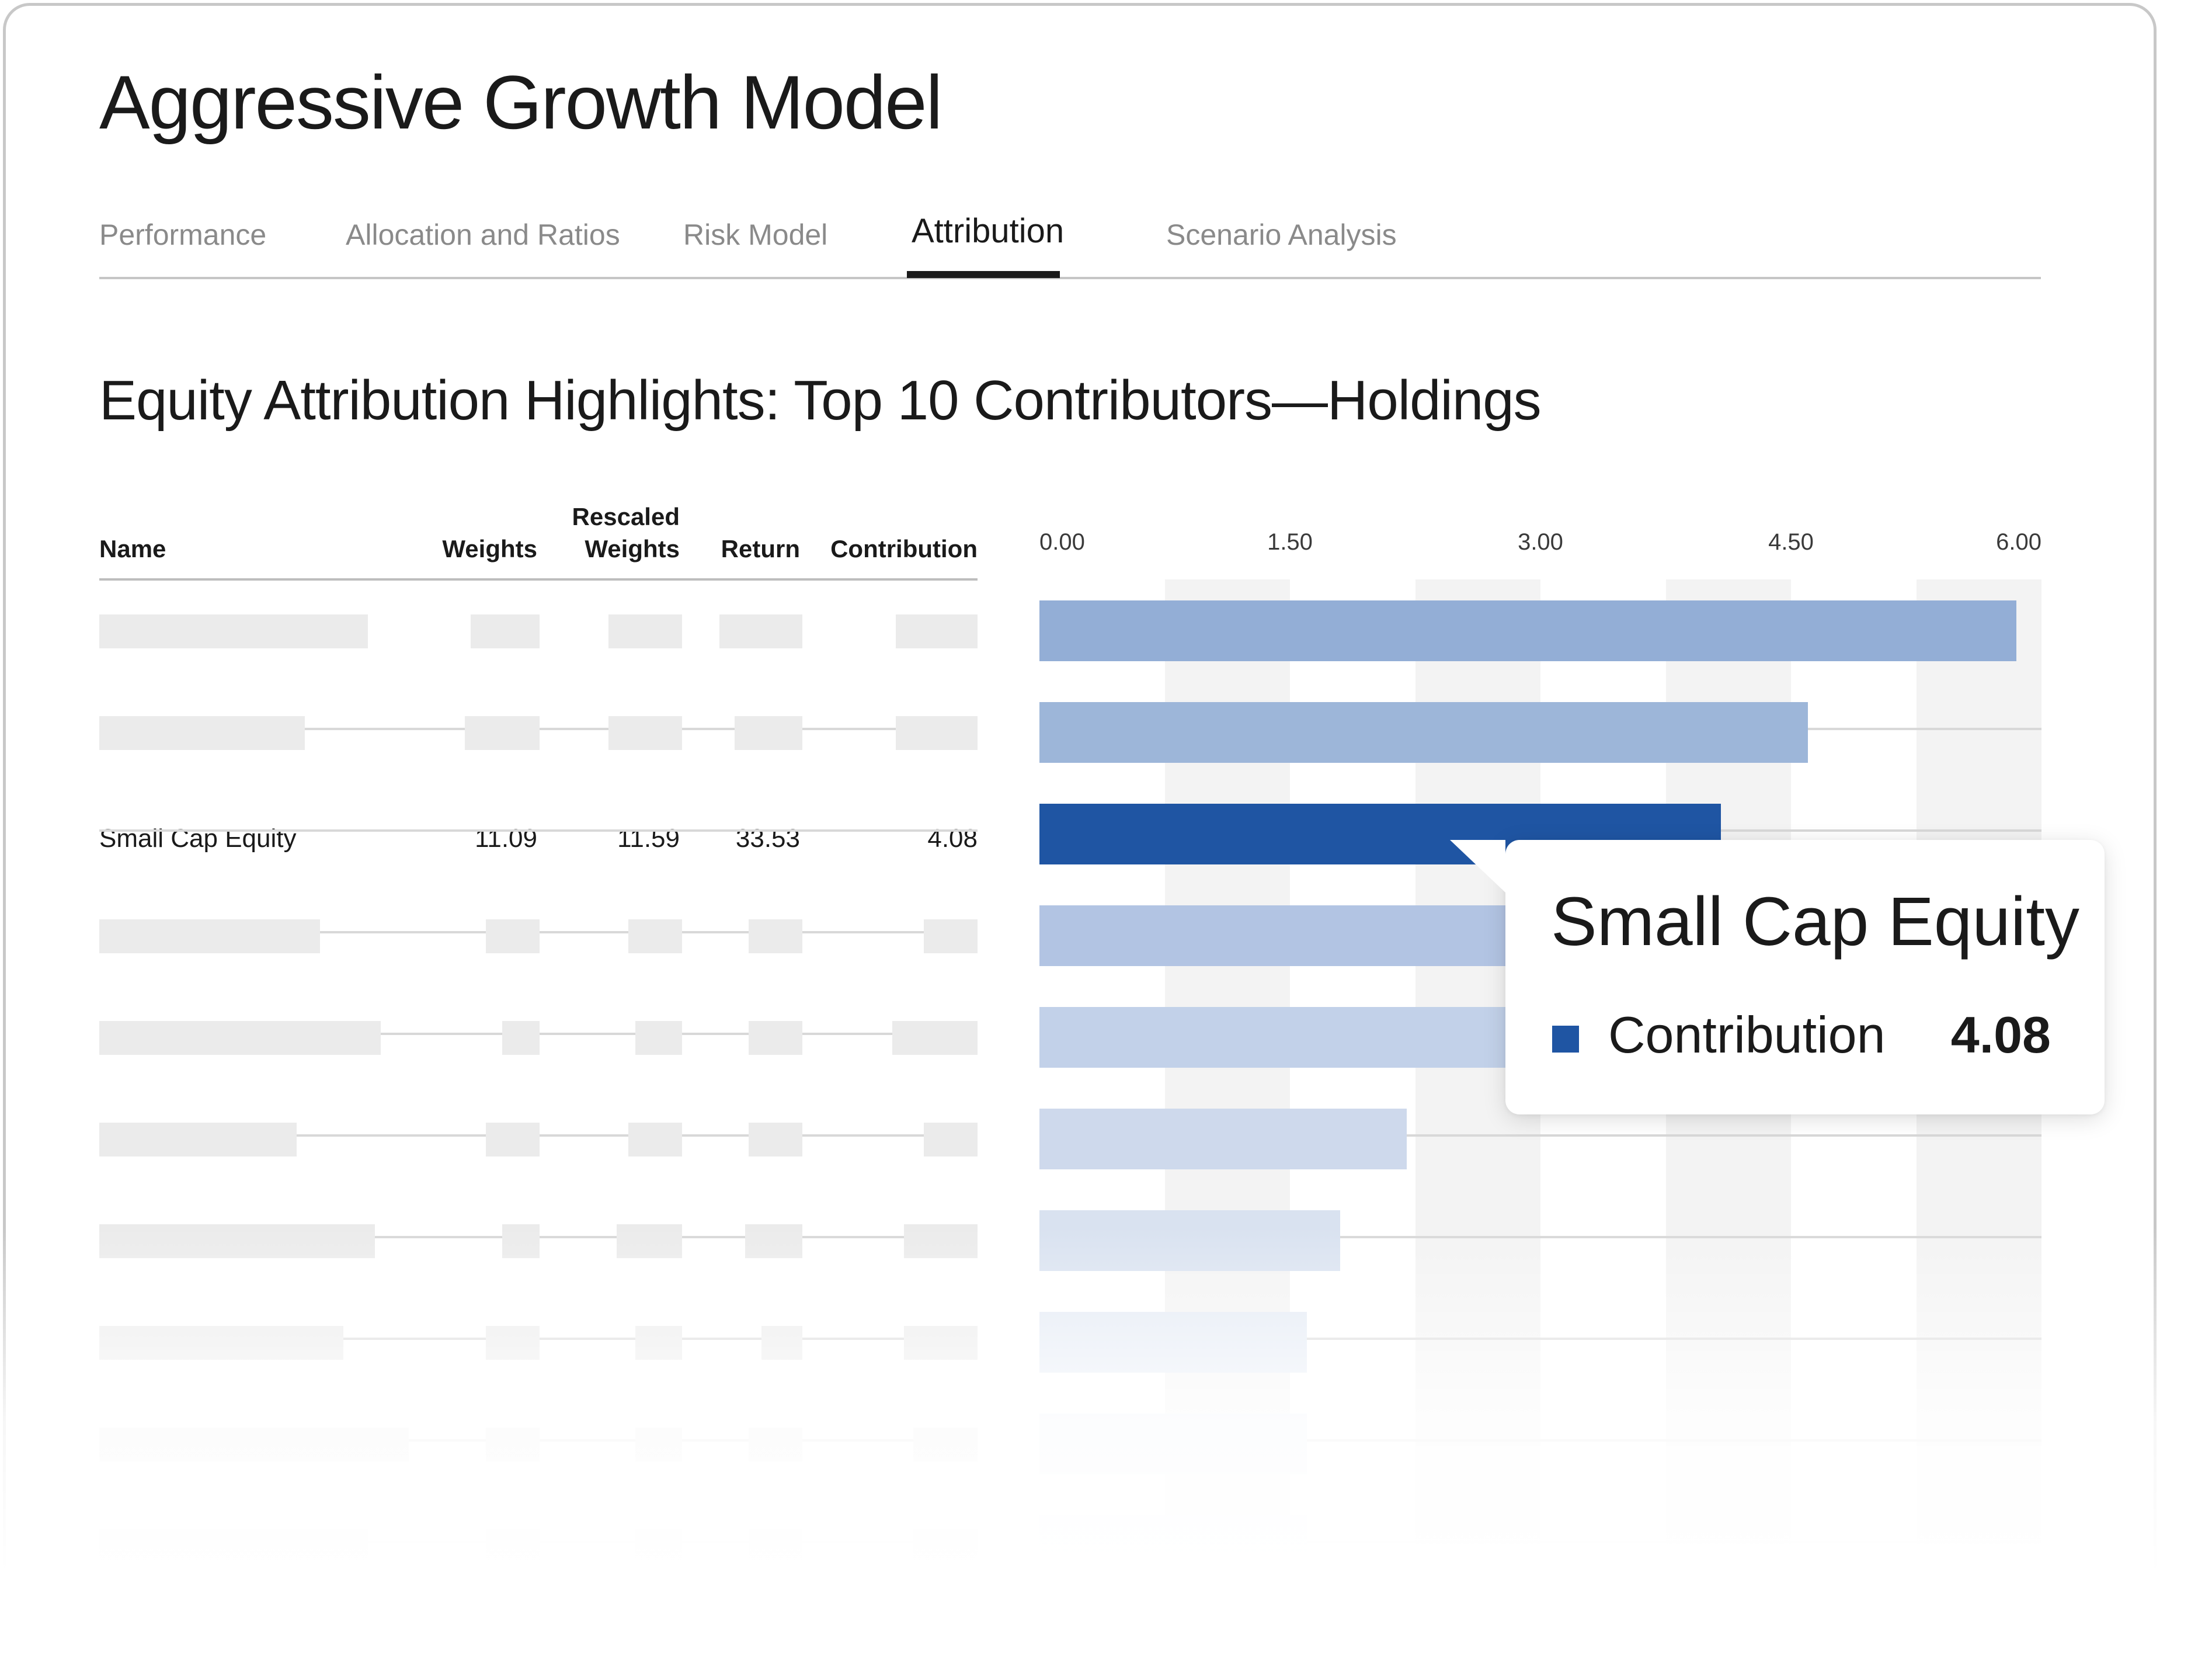  I want to click on row-name: Small Cap Equity, so click(198, 839).